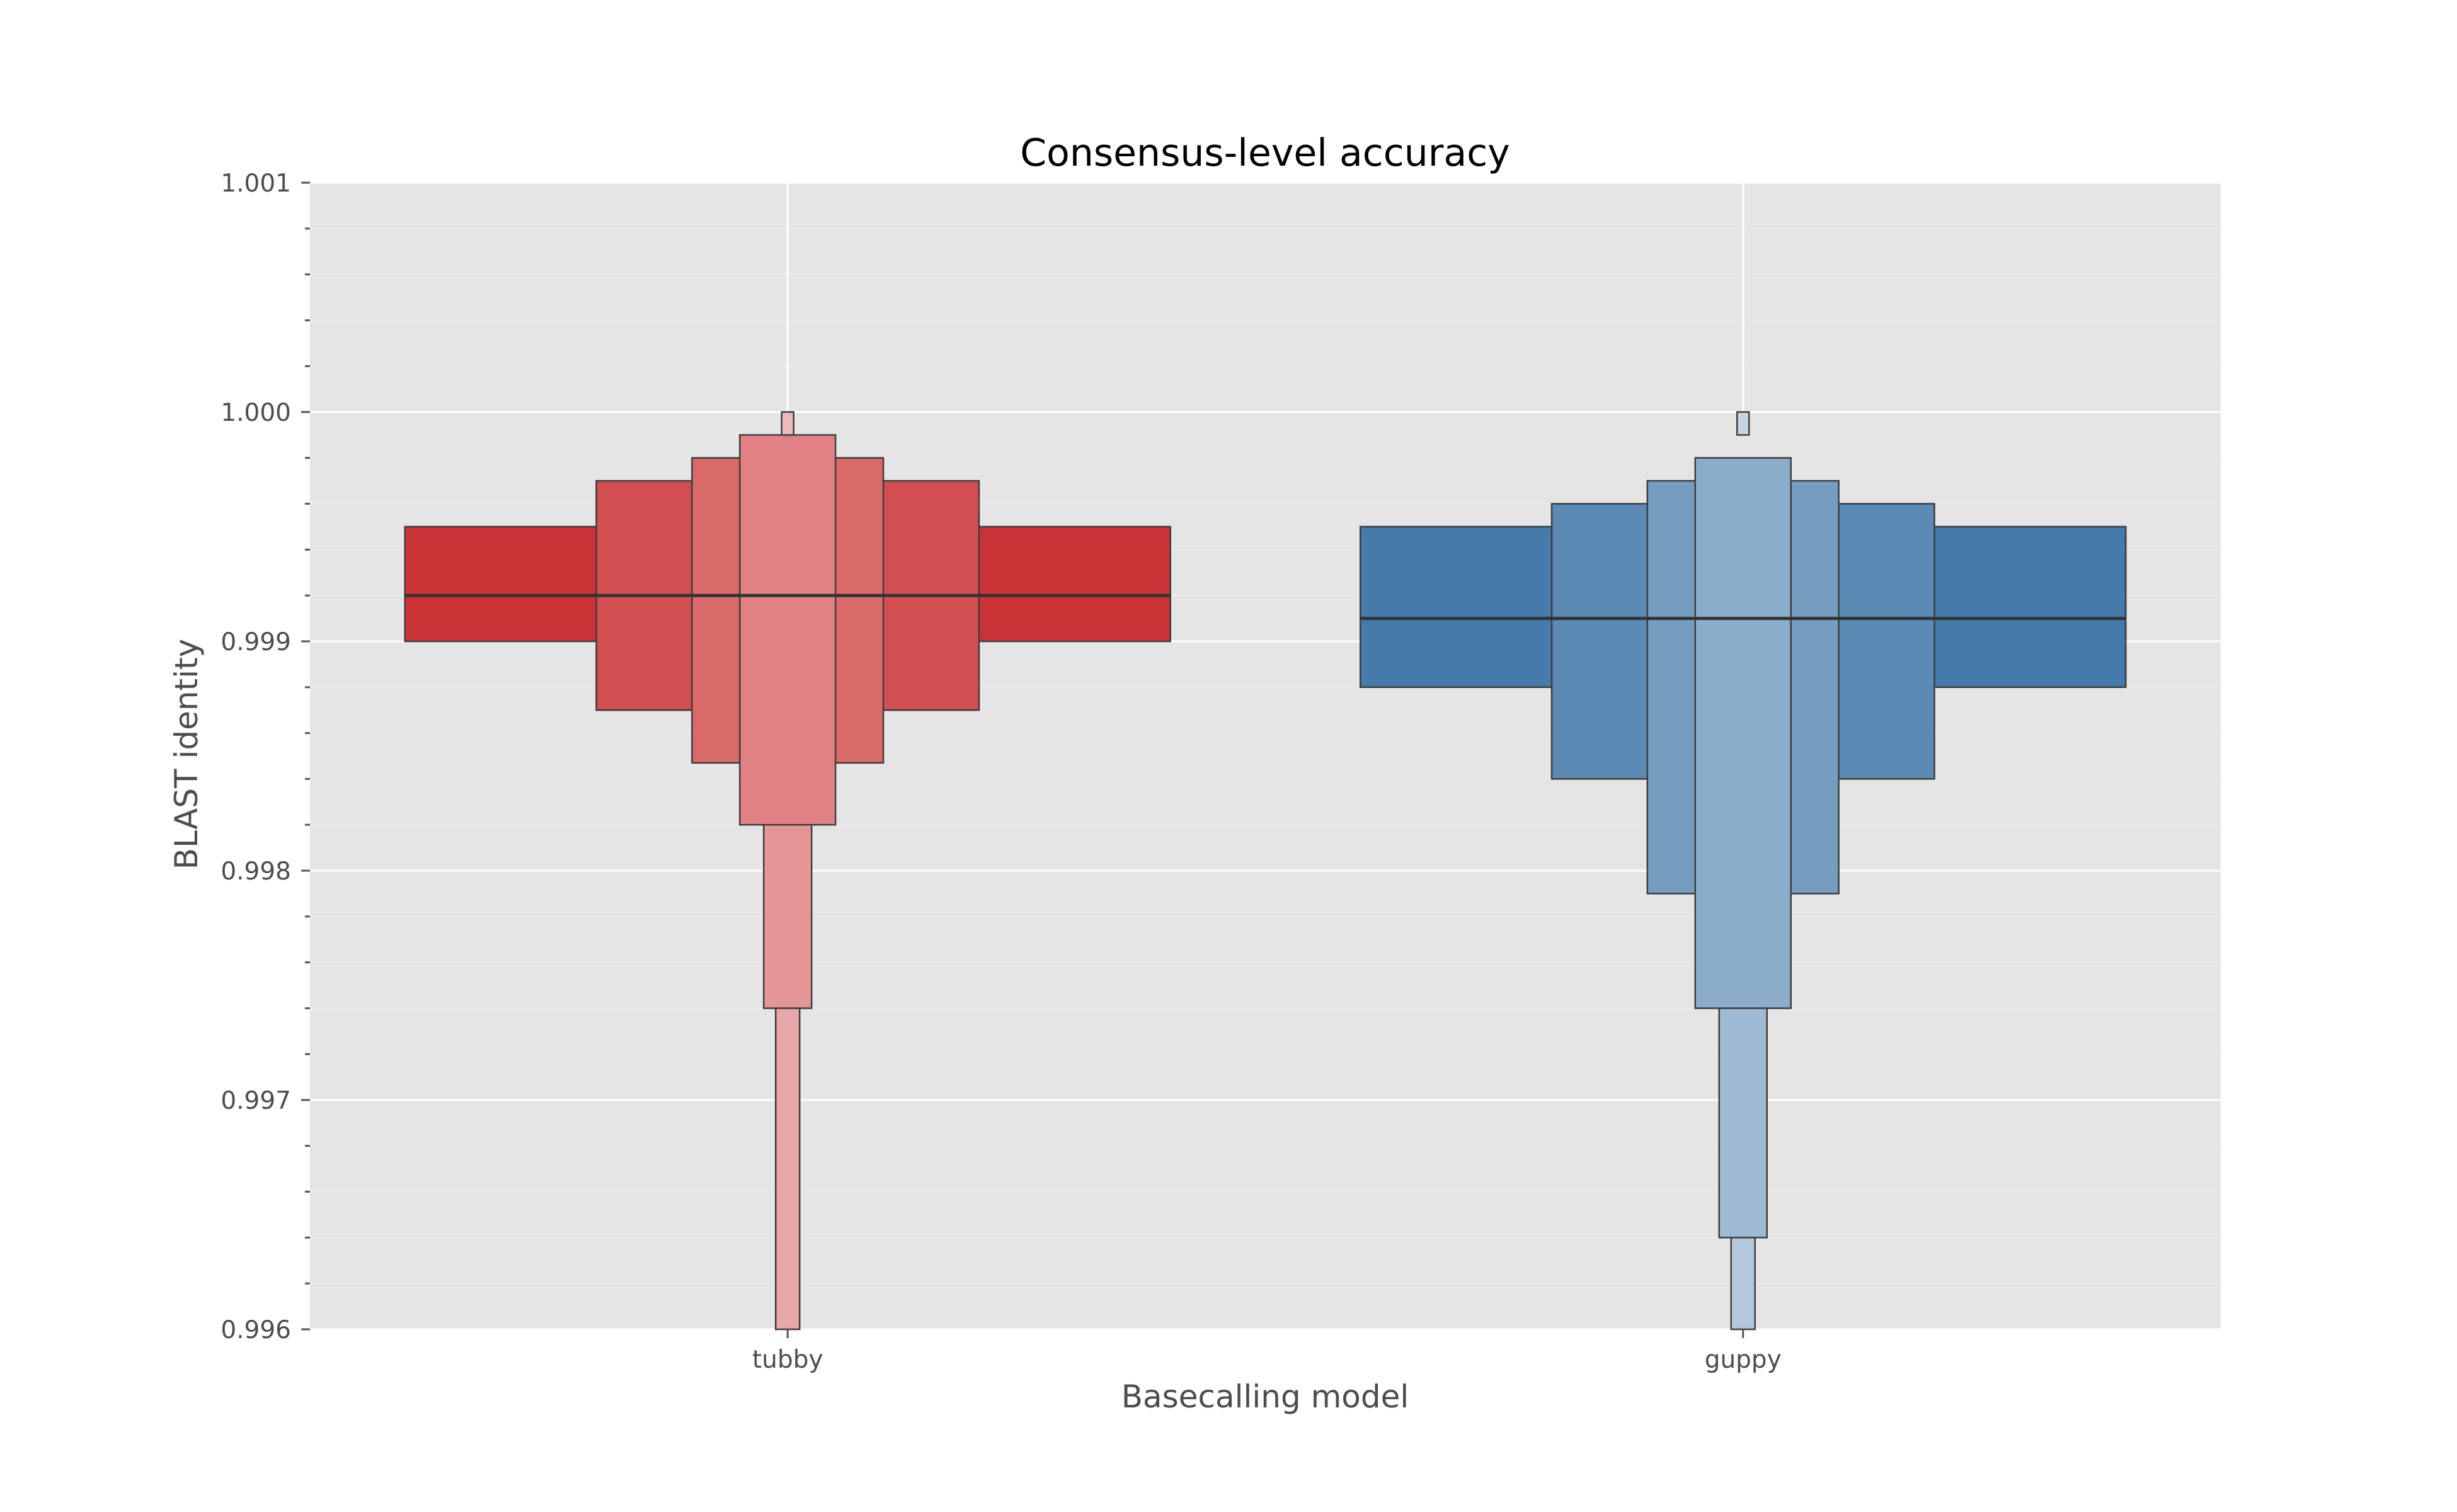 The width and height of the screenshot is (2457, 1512). Describe the element at coordinates (255, 871) in the screenshot. I see `y-tick-label: 0.998` at that location.